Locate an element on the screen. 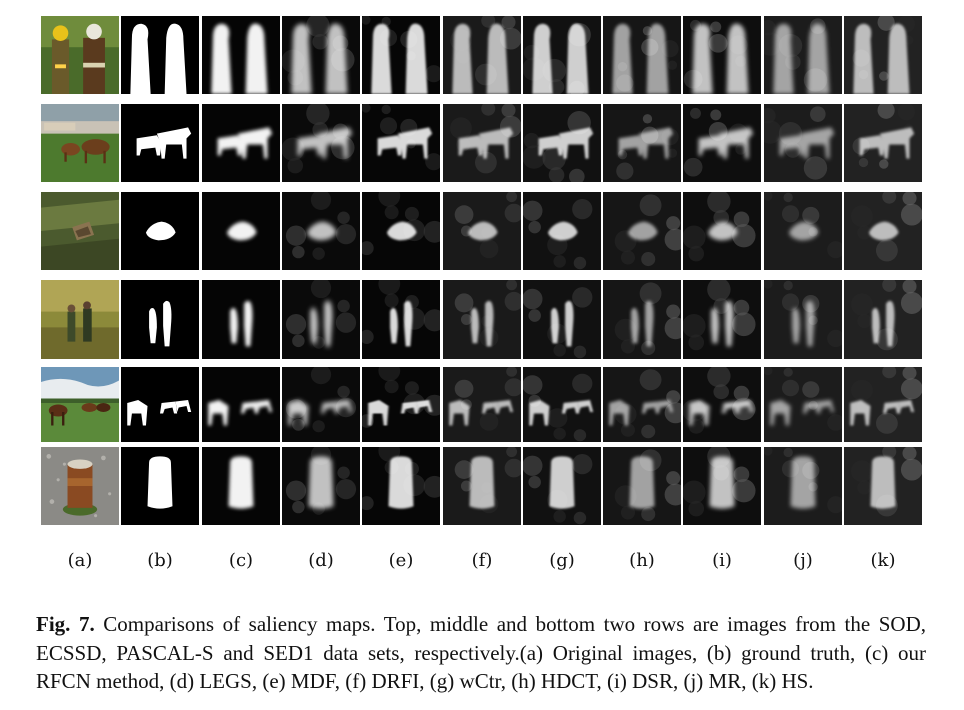  saliency-tile-bird-grass-d is located at coordinates (321, 231).